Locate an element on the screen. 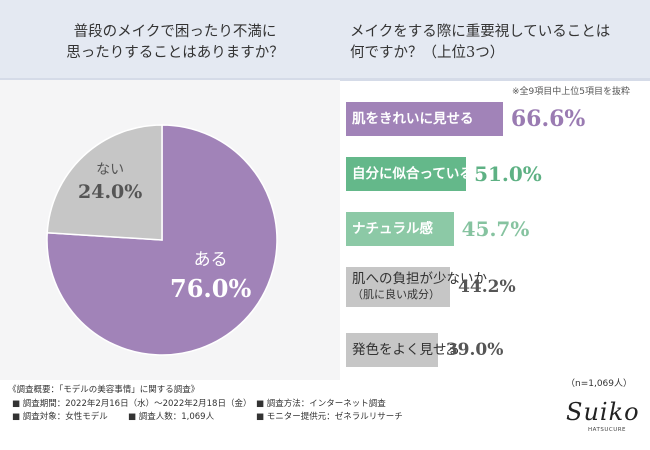 The width and height of the screenshot is (650, 450). bar-3: 肌への負担が少ないか （肌に良い成分） is located at coordinates (416, 287).